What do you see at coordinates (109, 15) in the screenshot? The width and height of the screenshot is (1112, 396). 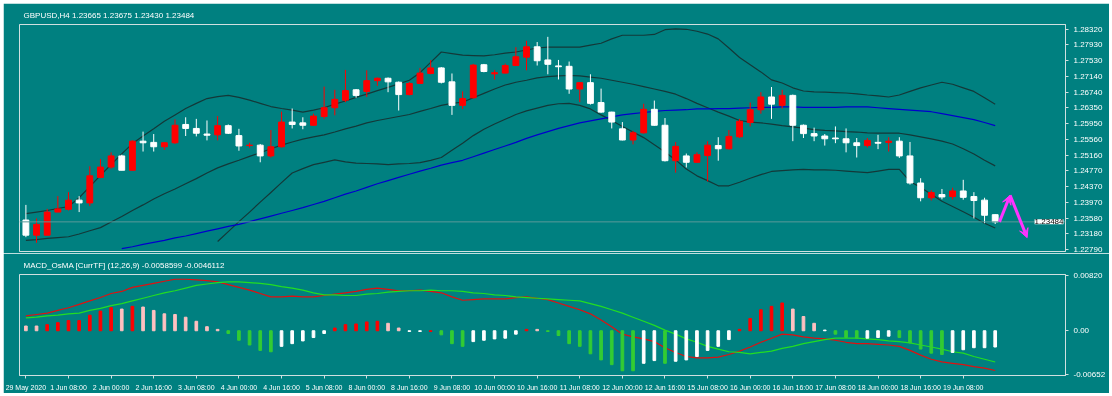 I see `chart-title: GBPUSD,H4 1.23665 1.23675 1.23430 1.23484` at bounding box center [109, 15].